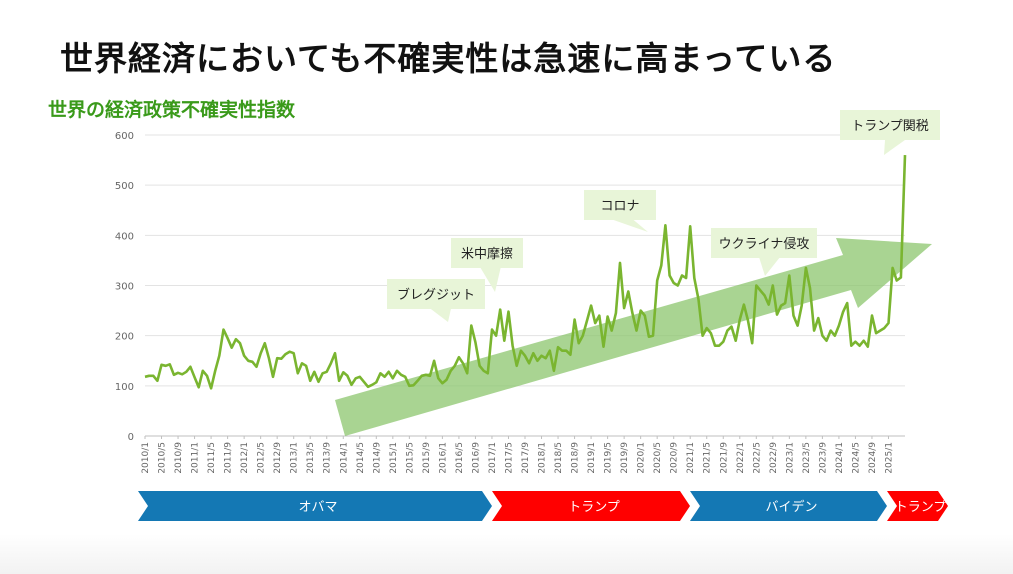 Image resolution: width=1013 pixels, height=574 pixels. I want to click on callout-label: トランプ関税, so click(890, 126).